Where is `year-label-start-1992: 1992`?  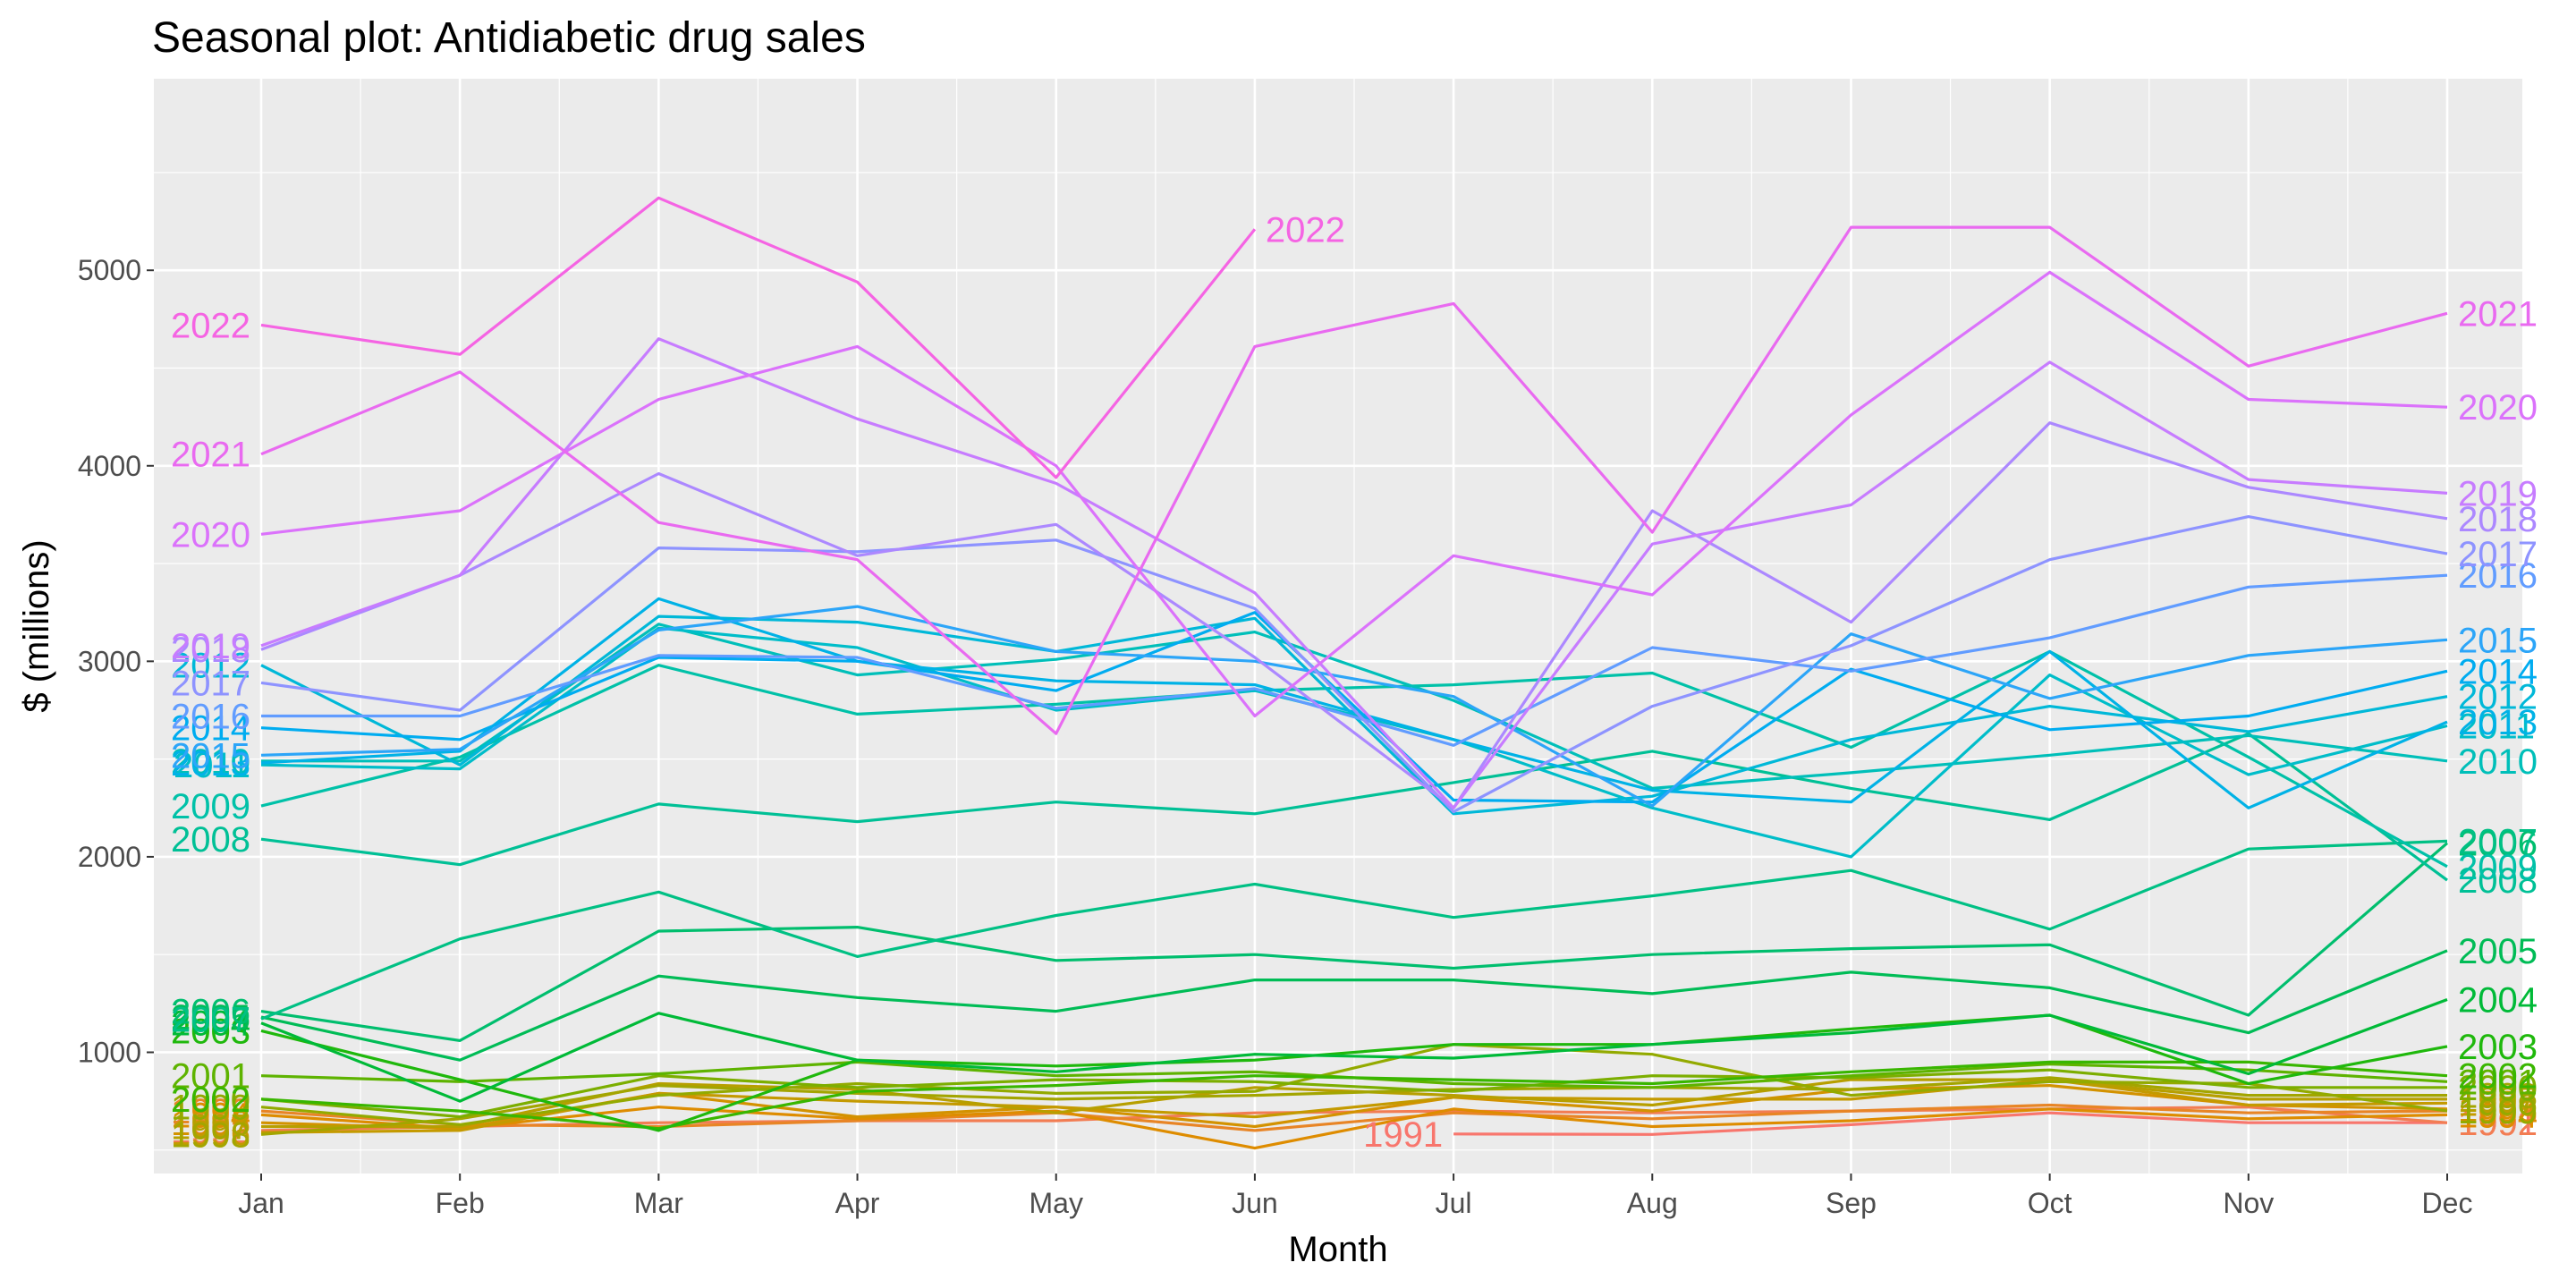
year-label-start-1992: 1992 is located at coordinates (210, 1131).